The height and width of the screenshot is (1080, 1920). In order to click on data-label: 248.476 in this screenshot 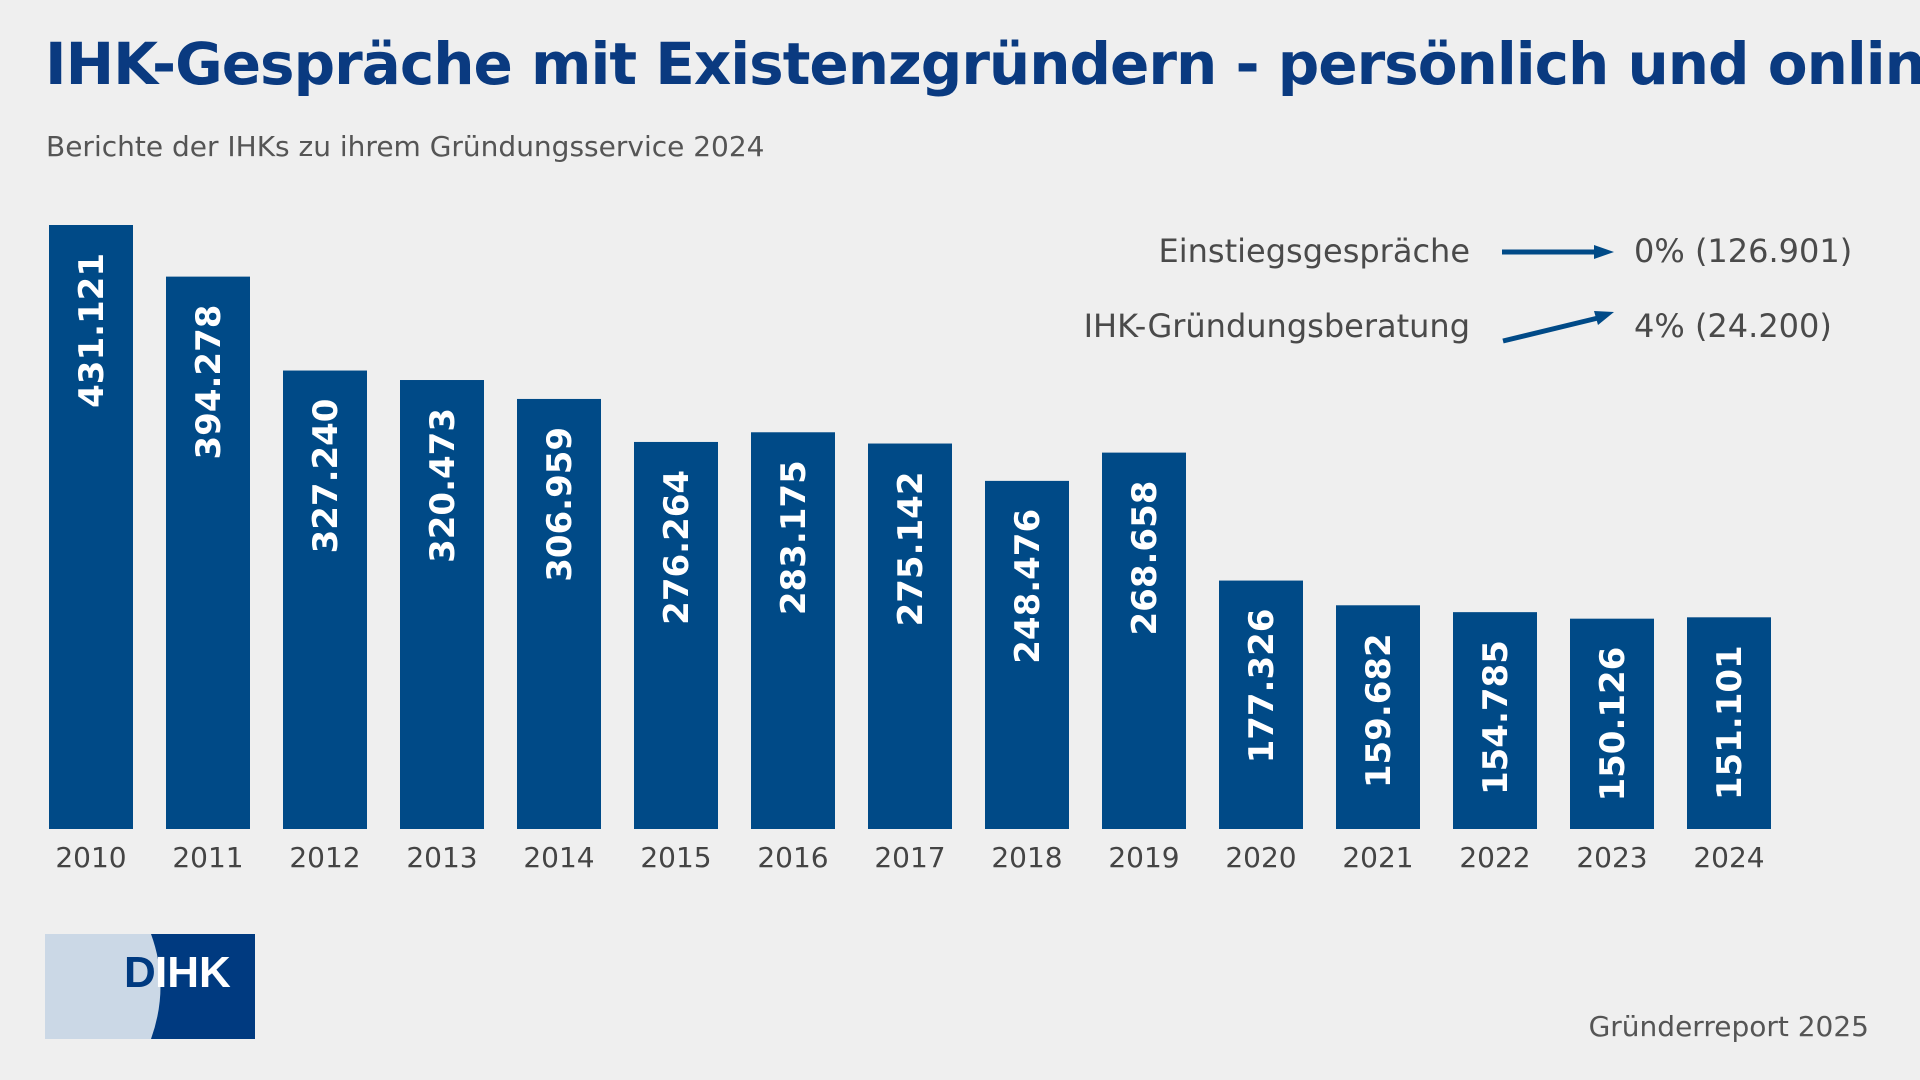, I will do `click(1028, 586)`.